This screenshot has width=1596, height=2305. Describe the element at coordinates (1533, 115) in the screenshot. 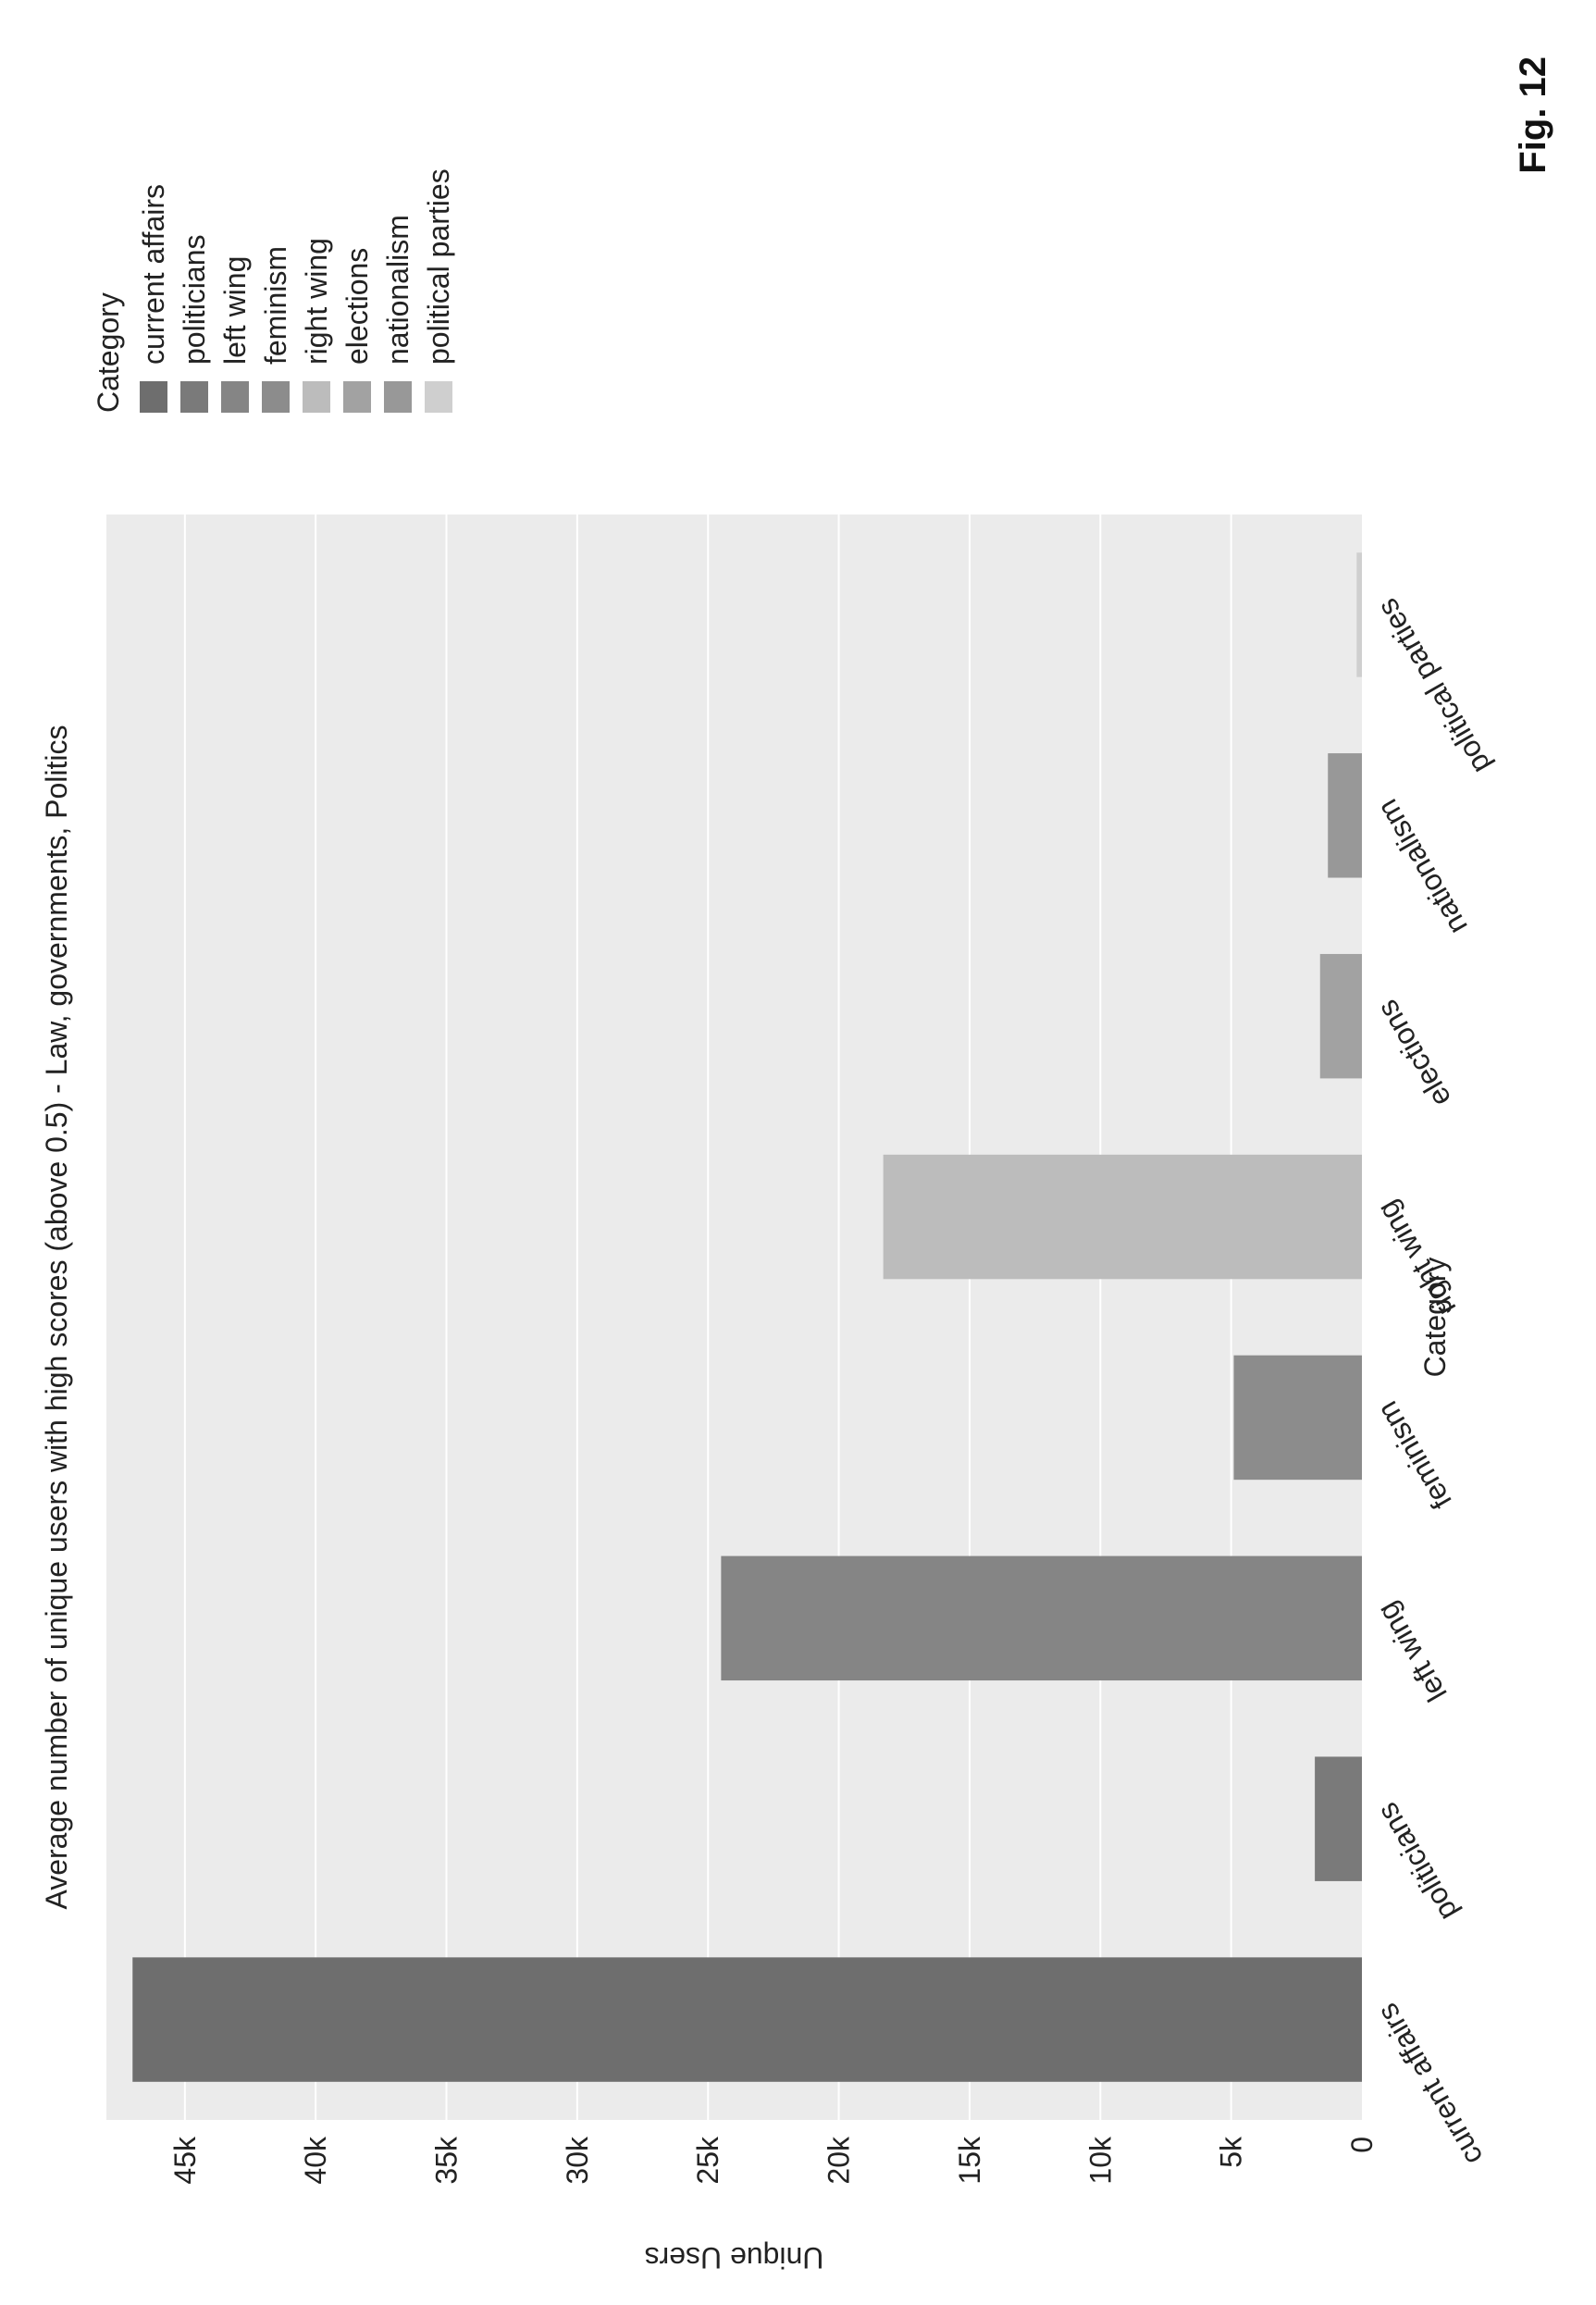

I see `figure-label: Fig. 12` at that location.